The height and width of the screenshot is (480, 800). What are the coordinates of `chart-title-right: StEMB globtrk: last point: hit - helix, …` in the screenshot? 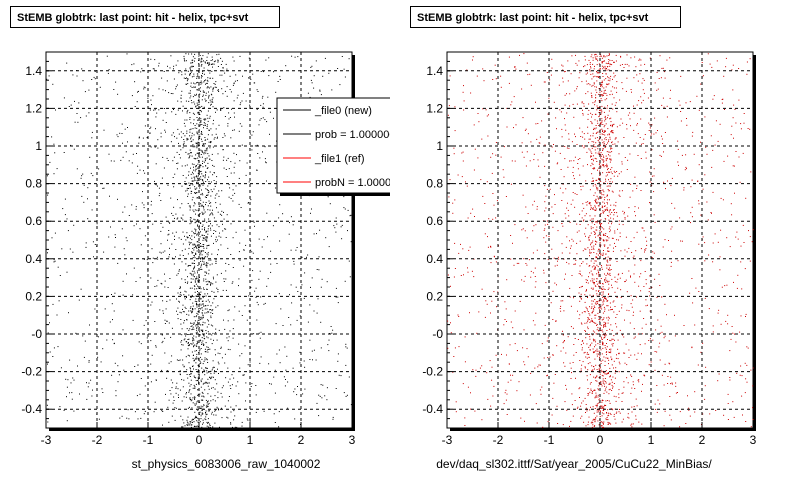 It's located at (545, 17).